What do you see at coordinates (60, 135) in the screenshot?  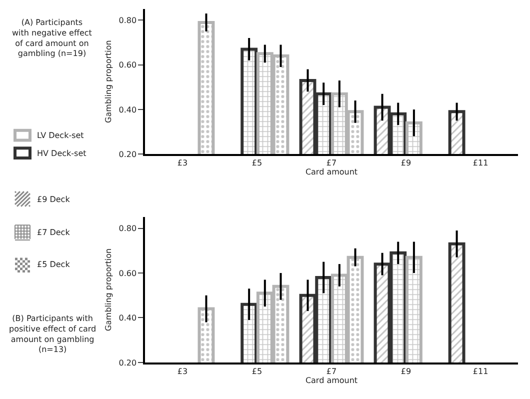 I see `text: LV Deck-set` at bounding box center [60, 135].